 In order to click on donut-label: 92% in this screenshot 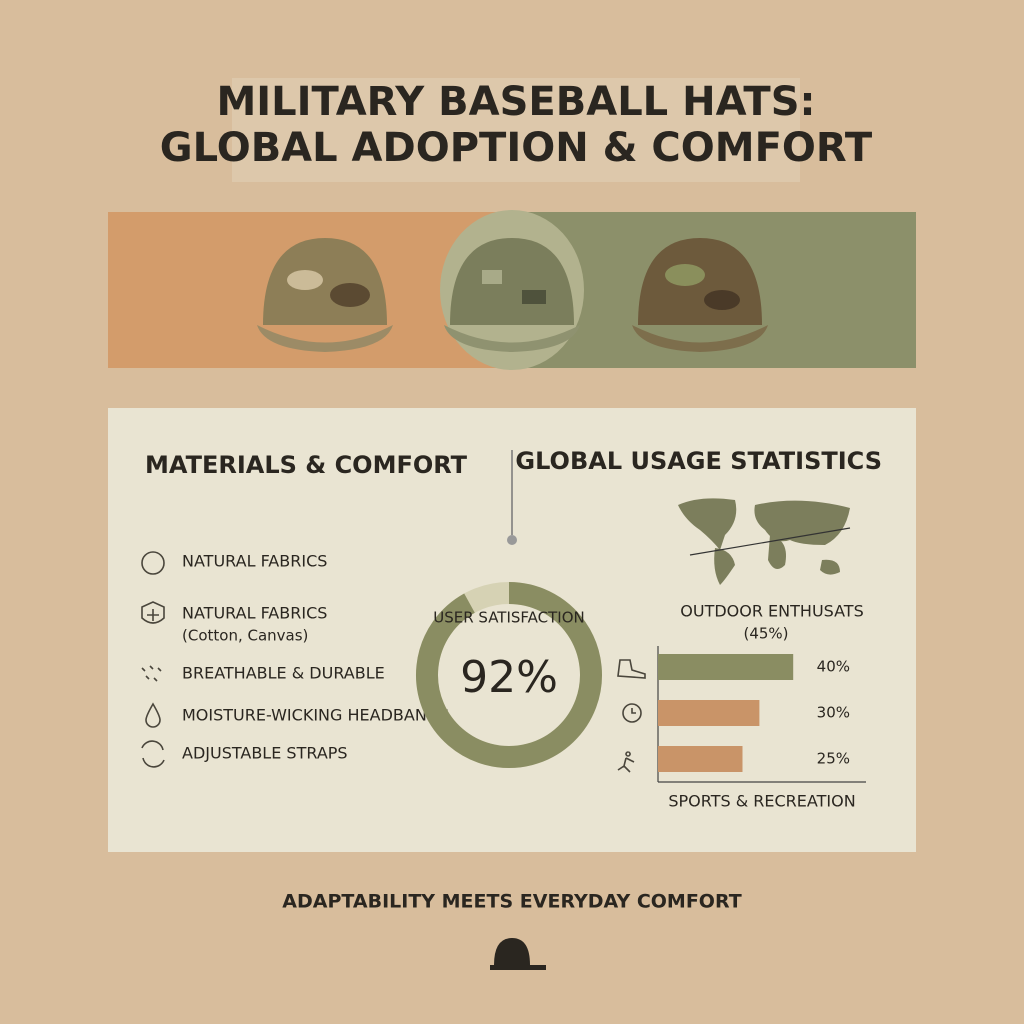, I will do `click(509, 677)`.